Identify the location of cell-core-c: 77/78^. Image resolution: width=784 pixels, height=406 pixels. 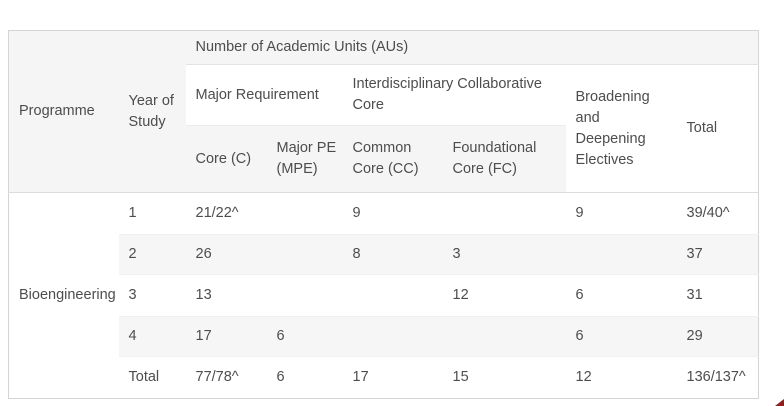
(226, 377).